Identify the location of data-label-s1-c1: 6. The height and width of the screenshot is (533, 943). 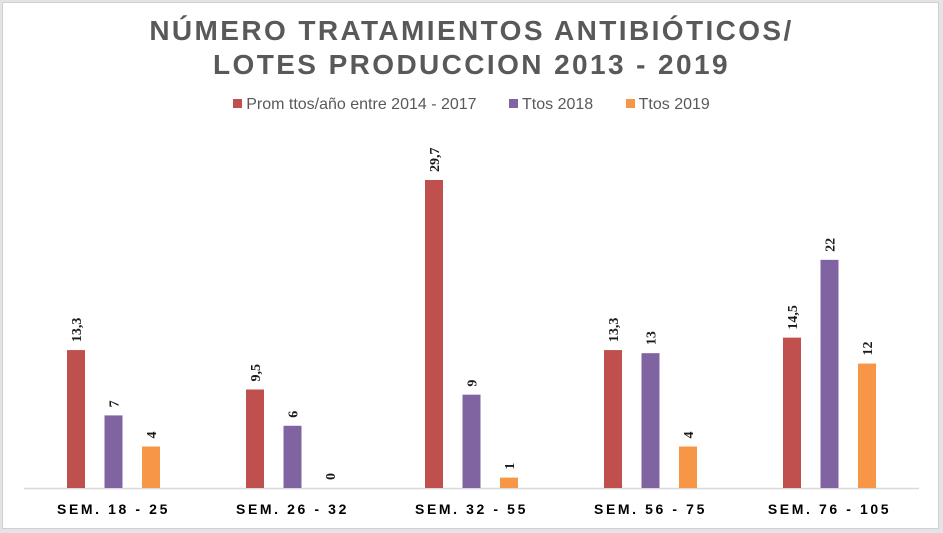
(294, 414).